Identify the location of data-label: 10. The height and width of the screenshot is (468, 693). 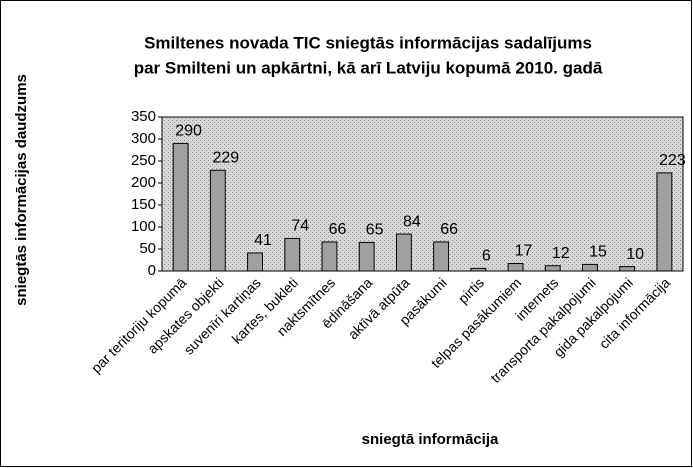
(635, 254).